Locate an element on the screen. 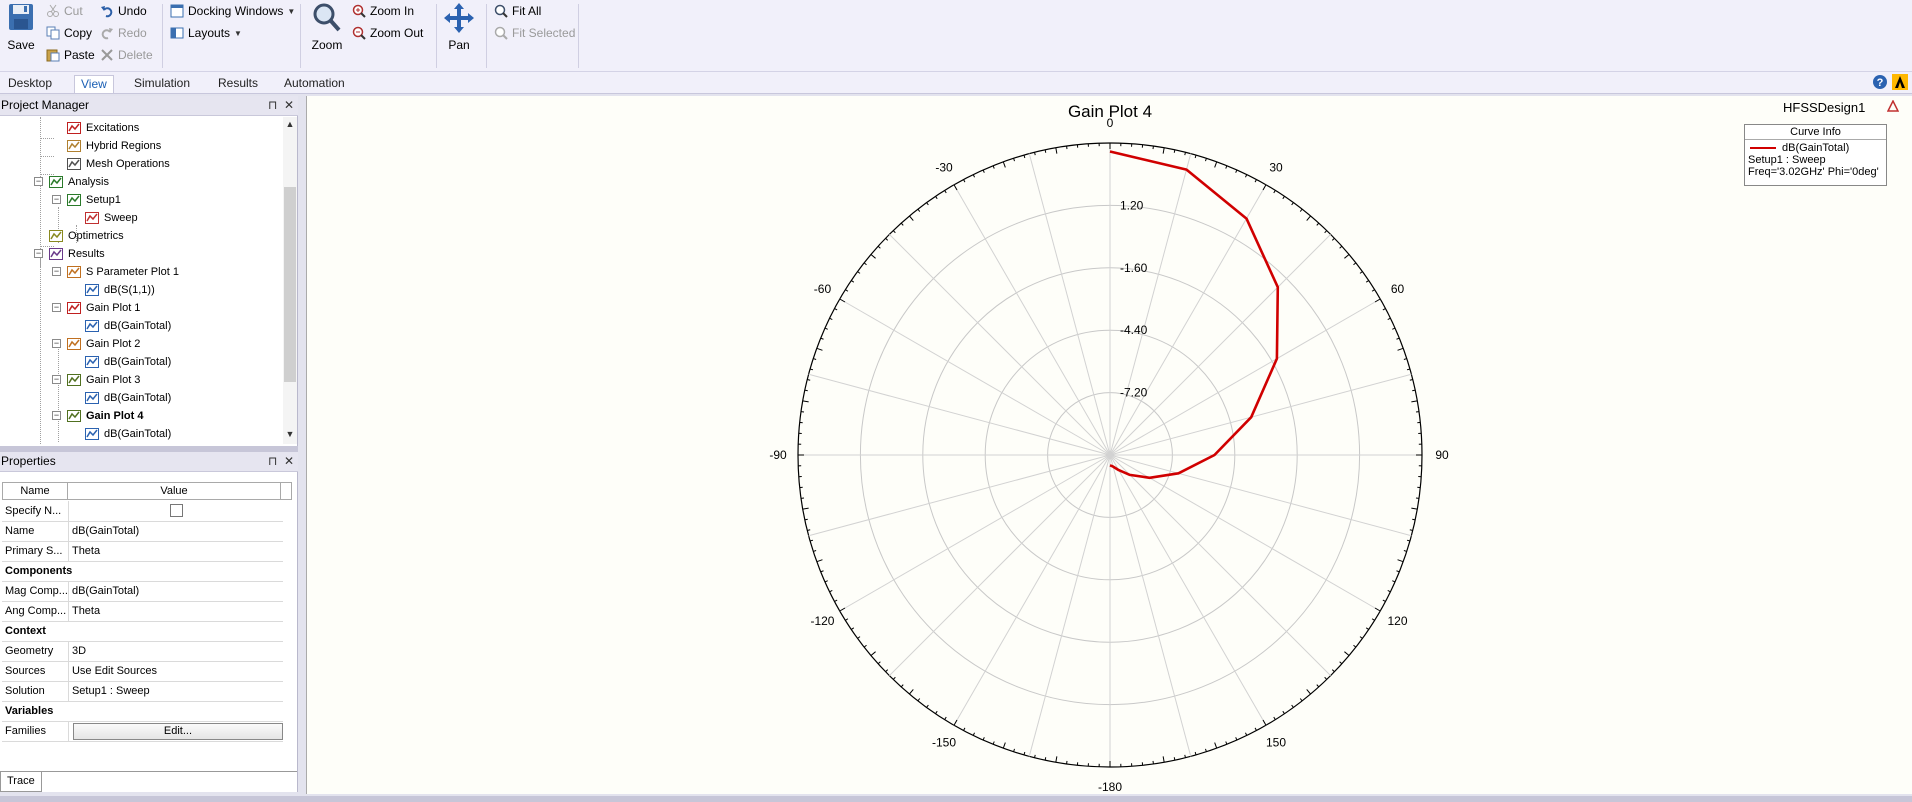  scroll-up-arrow-icon: ▲ is located at coordinates (290, 124).